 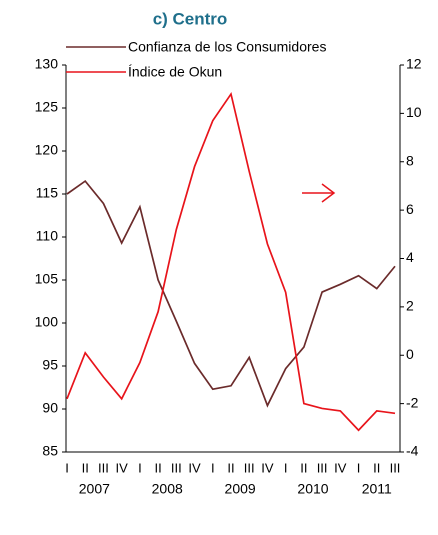 I want to click on y2-tick-label: 6, so click(x=410, y=209).